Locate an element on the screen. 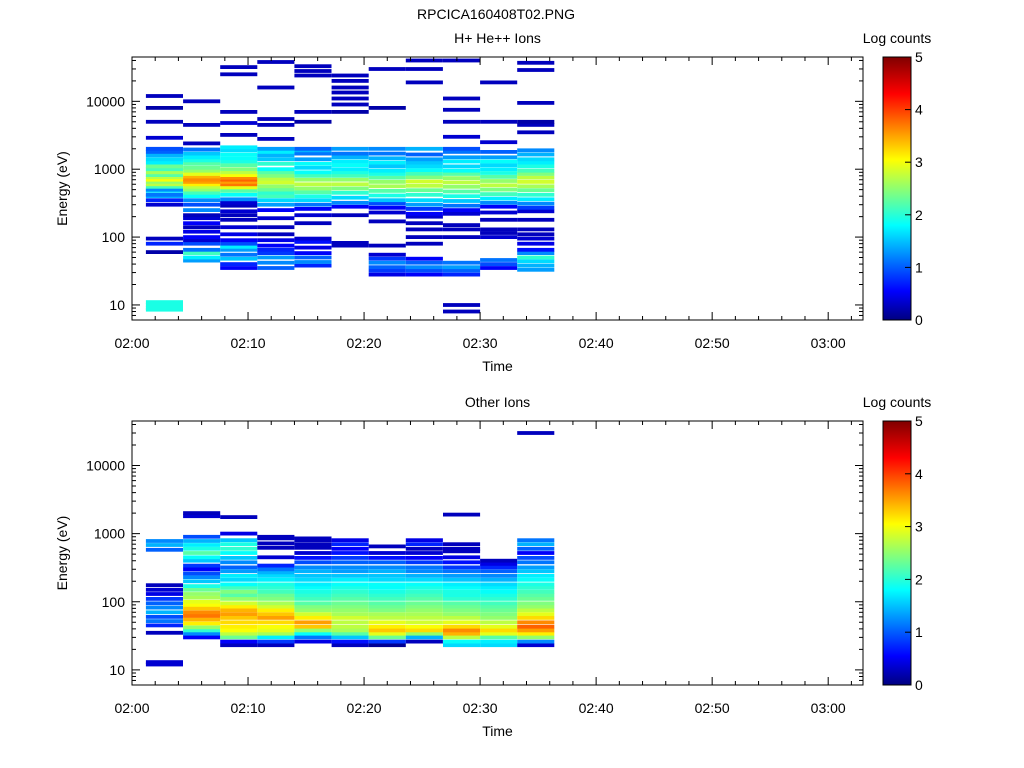  y-axis-label: Energy (eV) is located at coordinates (62, 188).